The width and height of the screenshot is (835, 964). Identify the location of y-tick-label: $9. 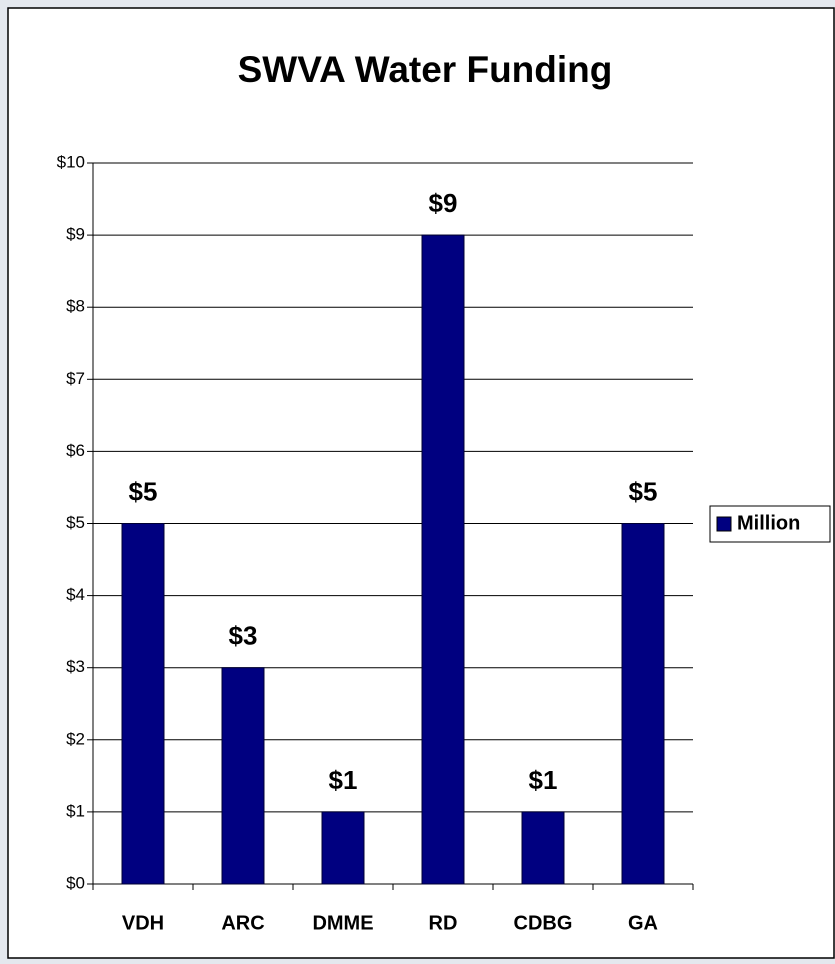
(75, 234).